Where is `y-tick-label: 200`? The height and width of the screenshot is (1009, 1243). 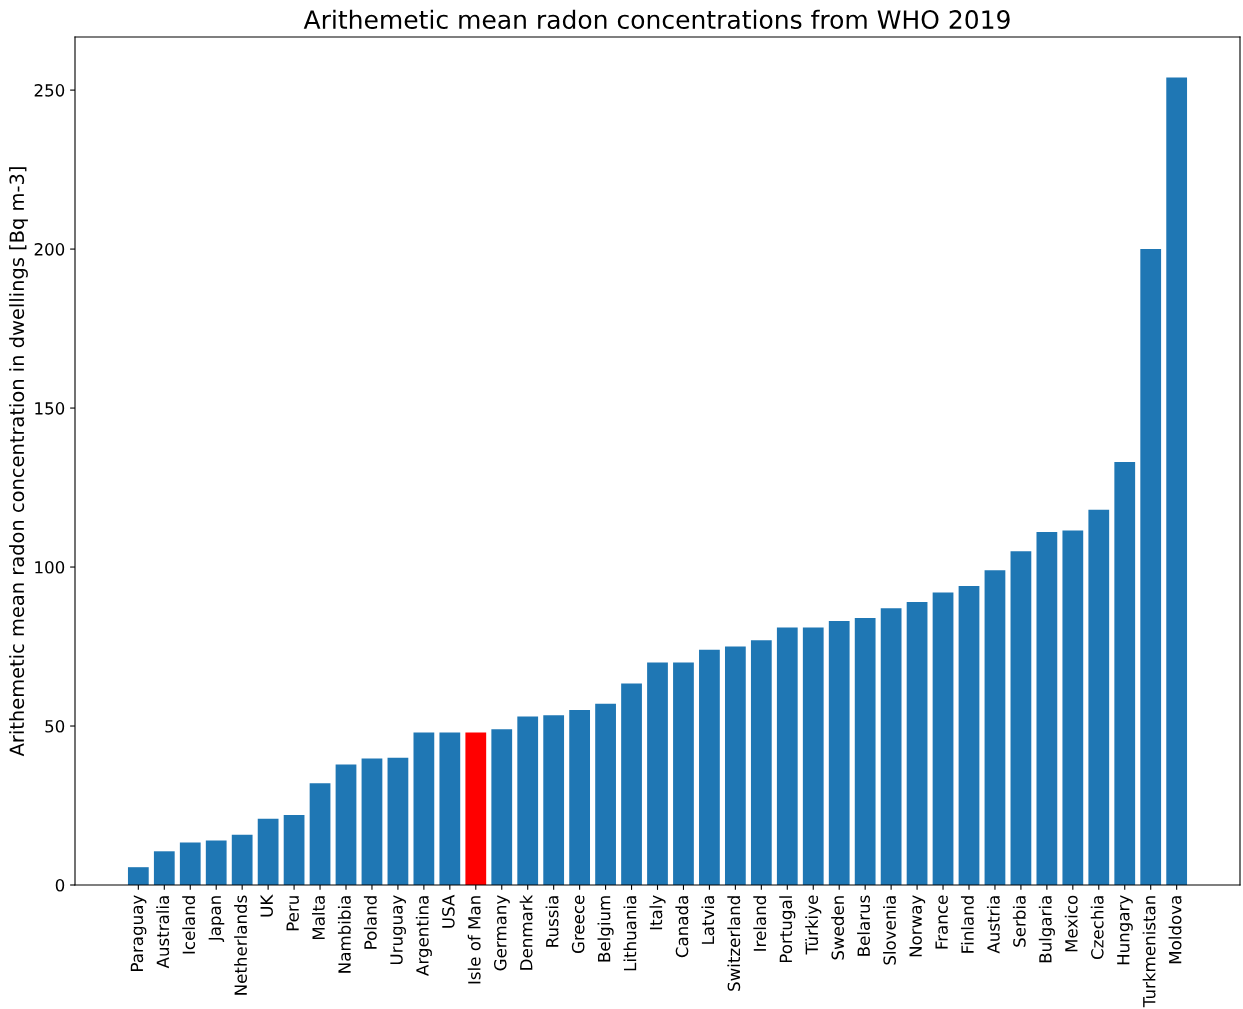 y-tick-label: 200 is located at coordinates (49, 249).